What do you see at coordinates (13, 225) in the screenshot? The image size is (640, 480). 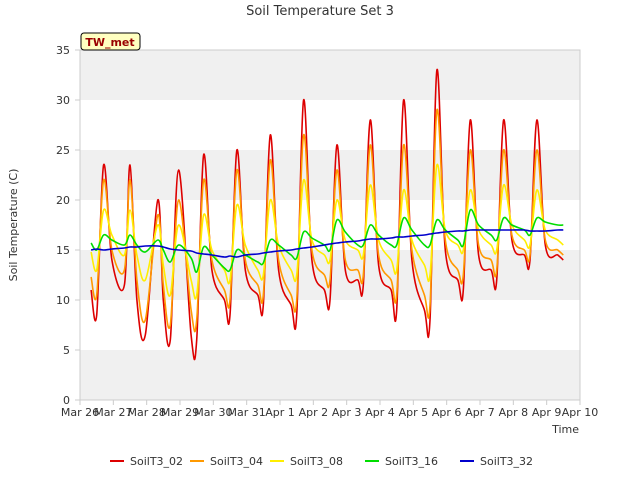 I see `y-axis-label: Soil Temperature (C)` at bounding box center [13, 225].